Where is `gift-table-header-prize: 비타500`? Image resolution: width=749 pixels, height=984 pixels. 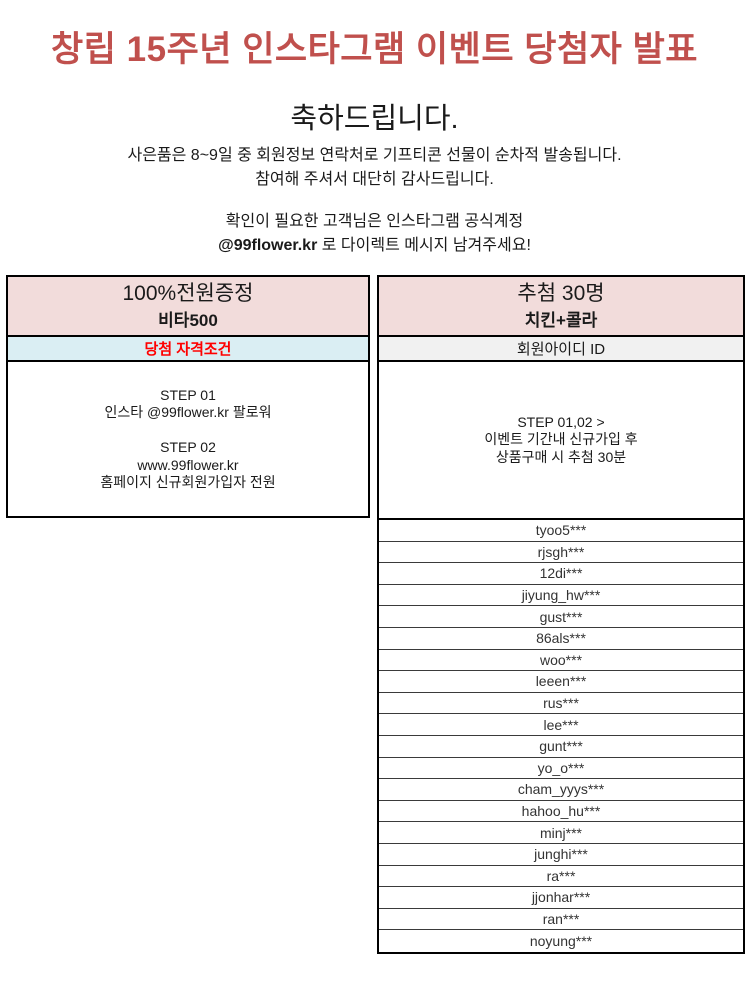 gift-table-header-prize: 비타500 is located at coordinates (188, 320).